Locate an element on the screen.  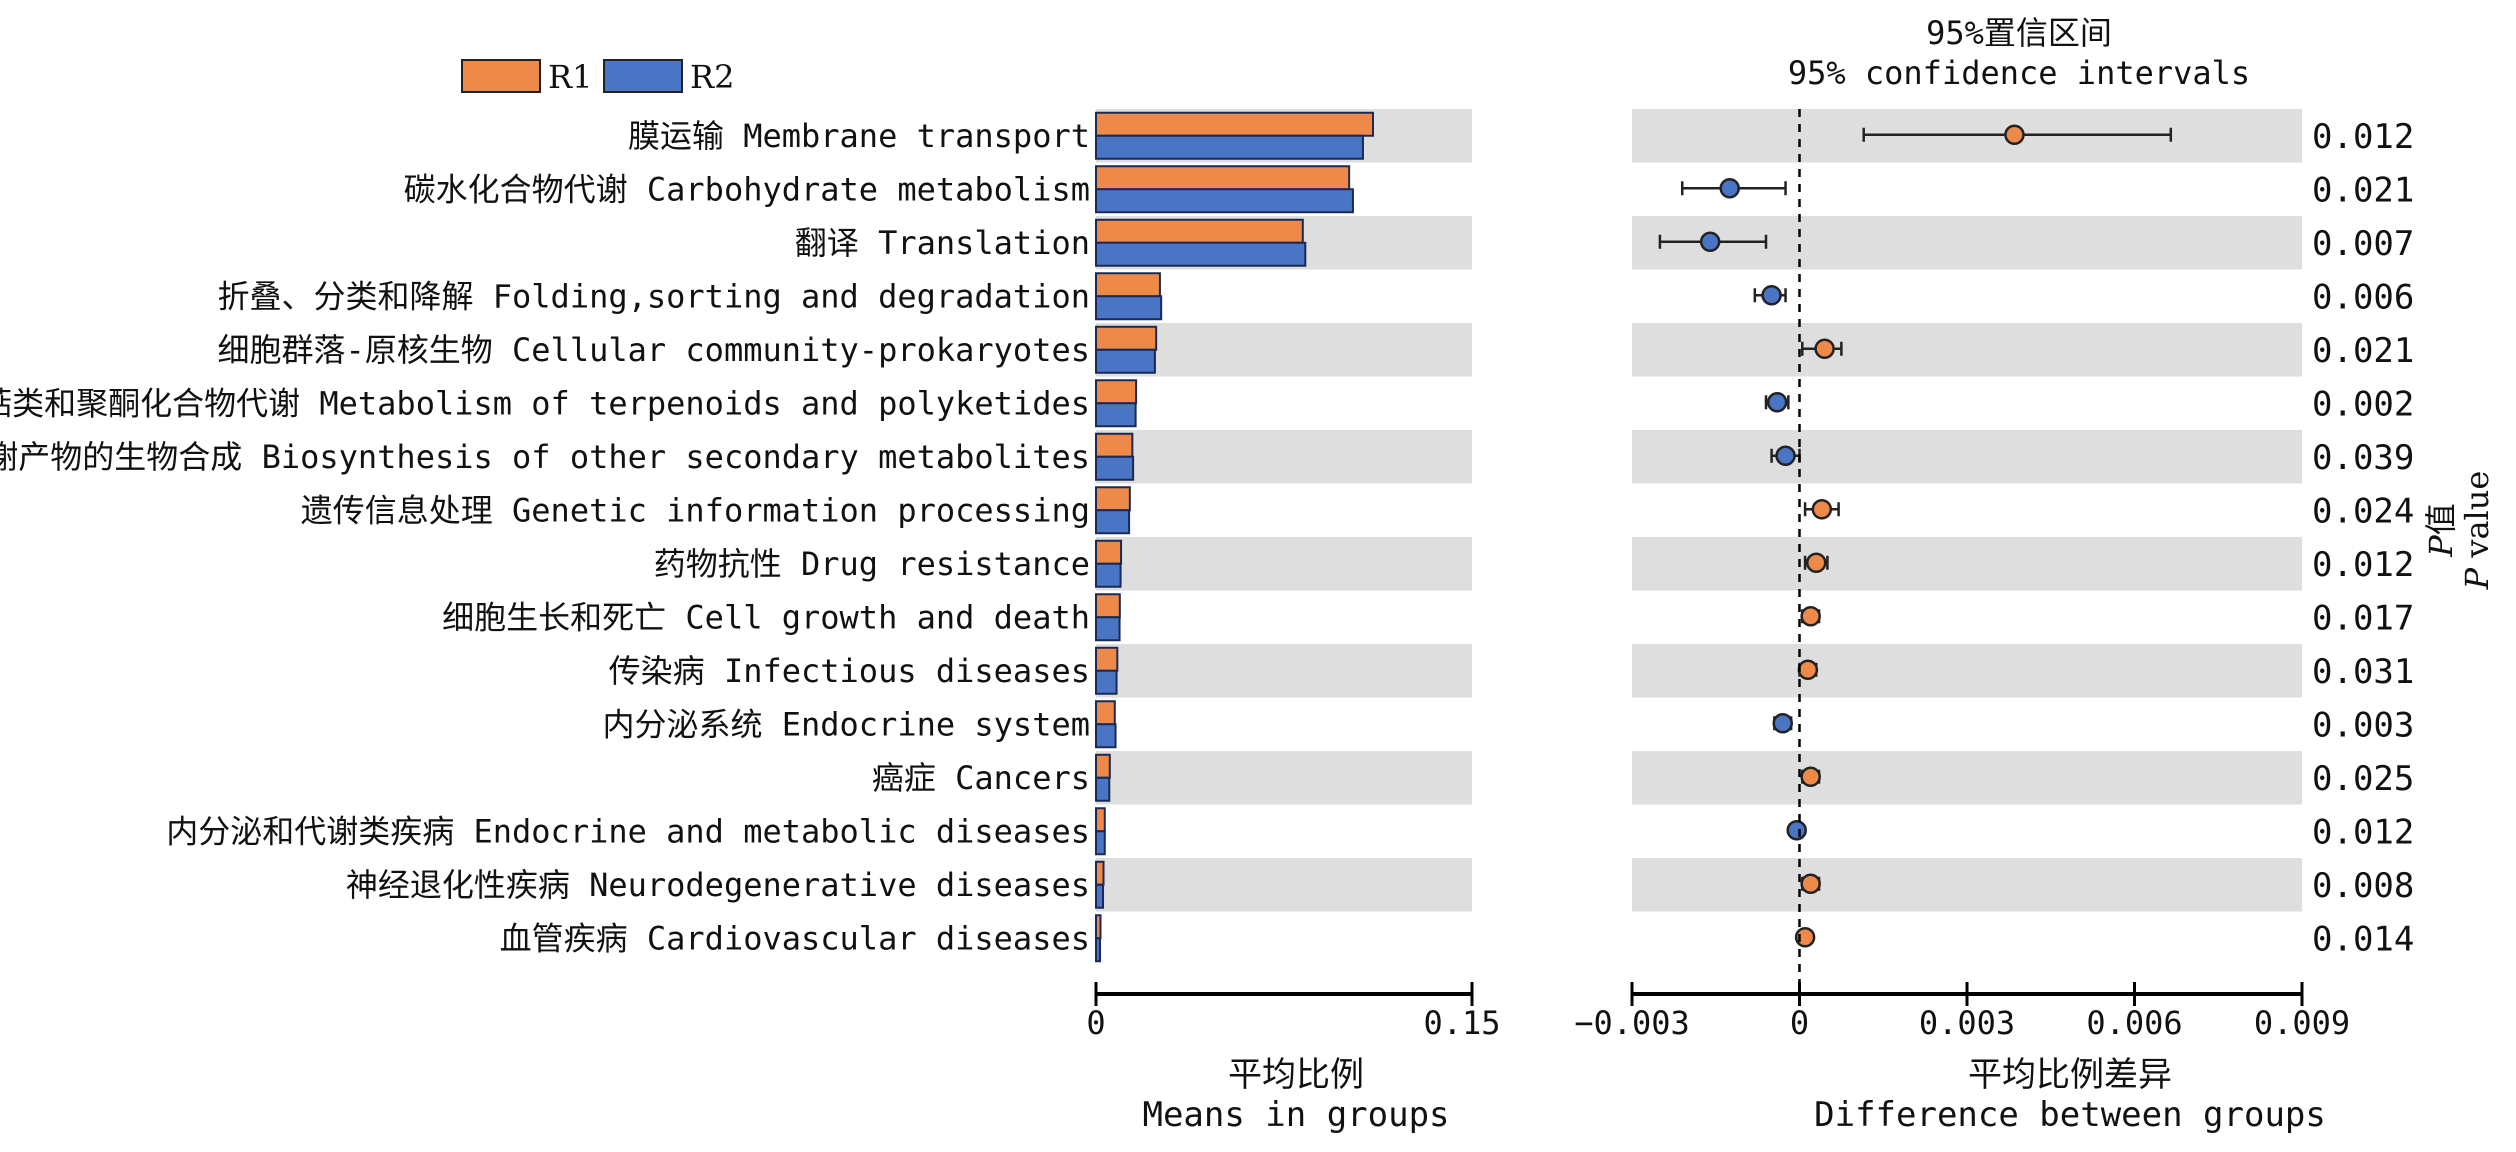
ci-tick-label: 0 is located at coordinates (1799, 1023).